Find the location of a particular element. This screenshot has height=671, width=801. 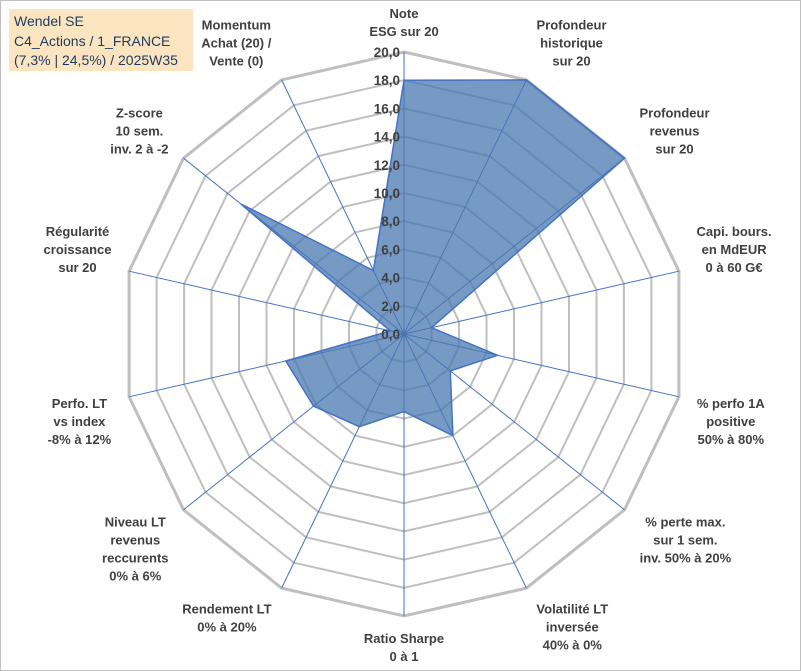

tick-label: 6,0 is located at coordinates (390, 249).